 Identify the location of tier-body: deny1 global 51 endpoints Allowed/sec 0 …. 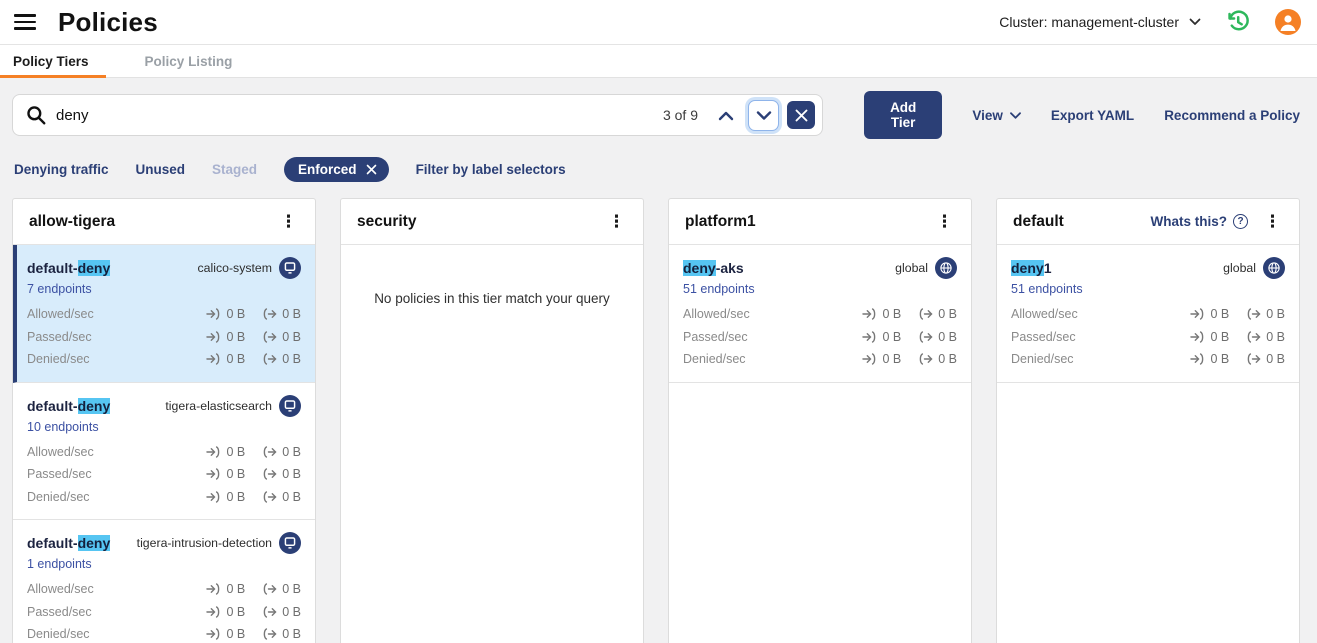
(1148, 314).